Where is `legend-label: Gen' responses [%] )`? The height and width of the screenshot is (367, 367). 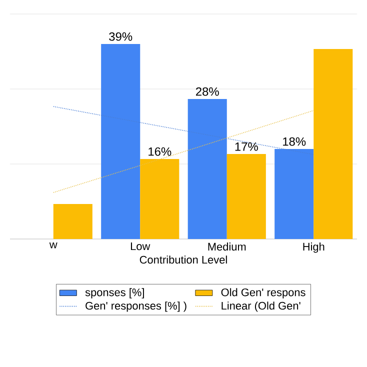
legend-label: Gen' responses [%] ) is located at coordinates (136, 307).